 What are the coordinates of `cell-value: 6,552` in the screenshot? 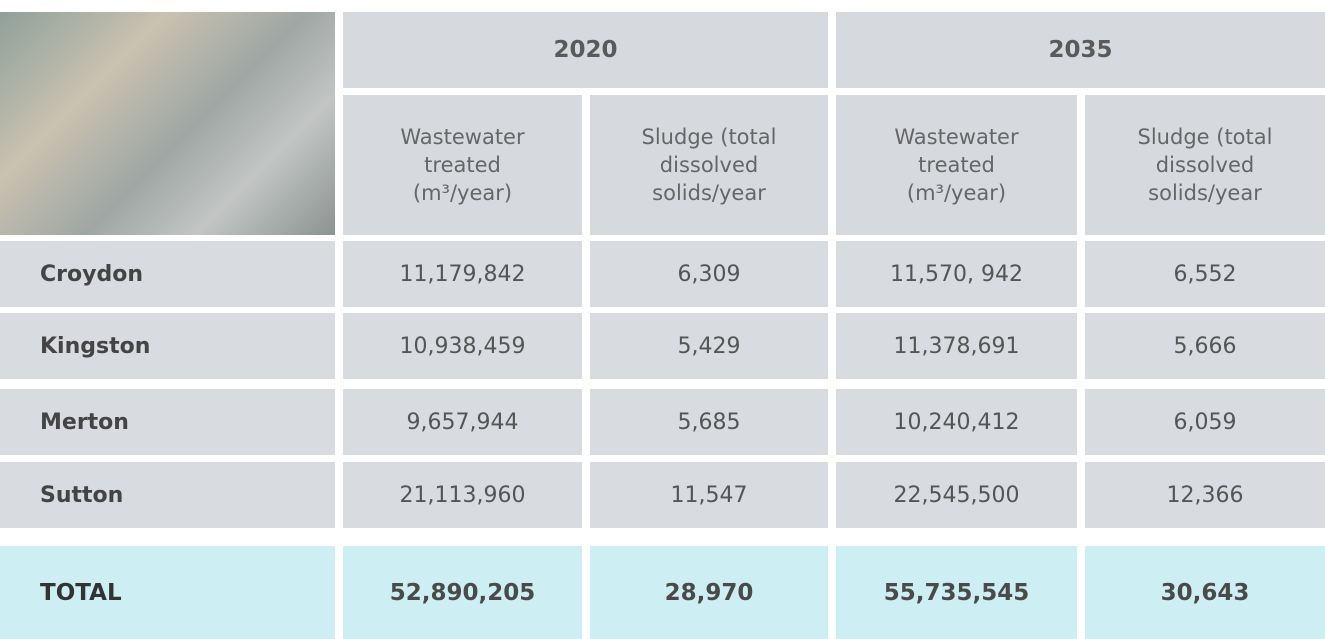 It's located at (1205, 274).